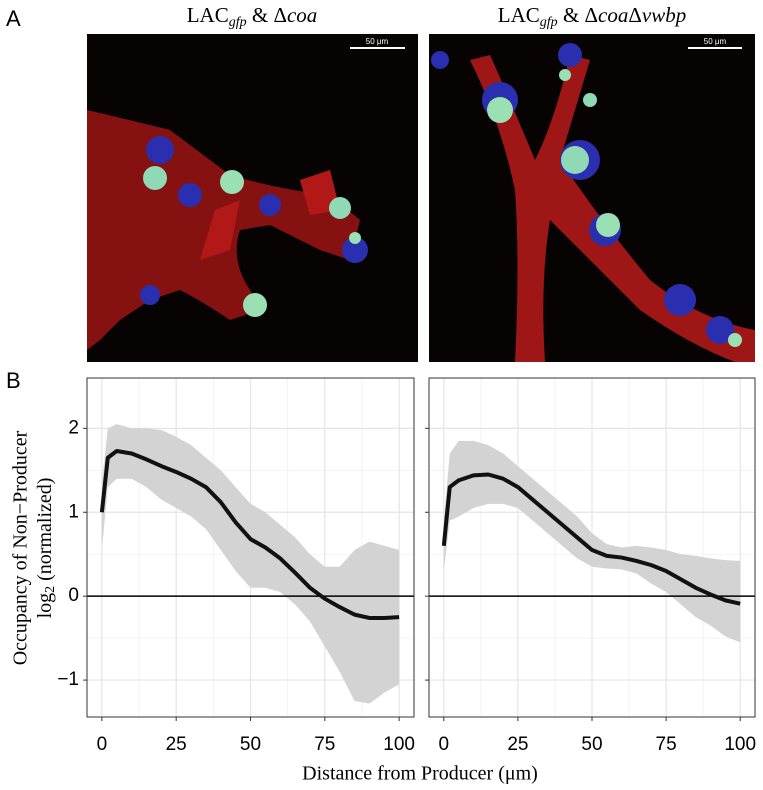 Image resolution: width=763 pixels, height=790 pixels. I want to click on image-title: LACgfp & Δcoa, so click(252, 16).